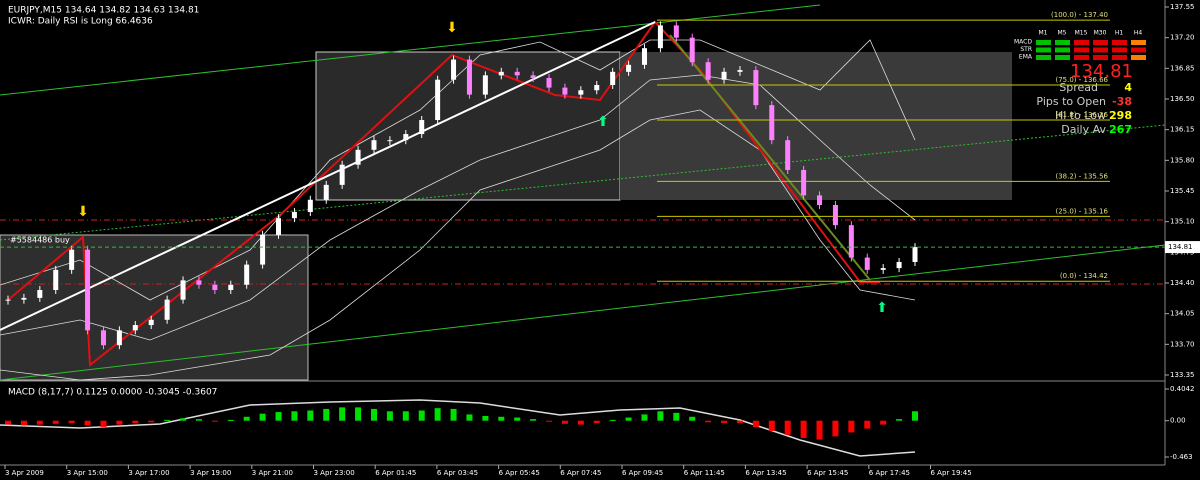  I want to click on y-tick-label: 133.70, so click(1182, 344).